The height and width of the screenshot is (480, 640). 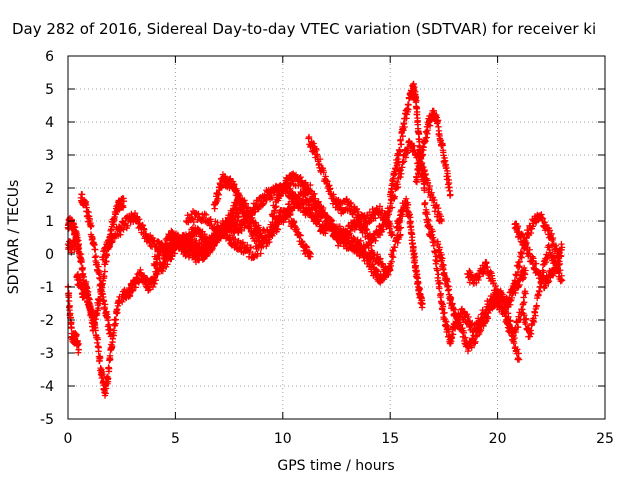 I want to click on series-track, so click(x=96, y=265).